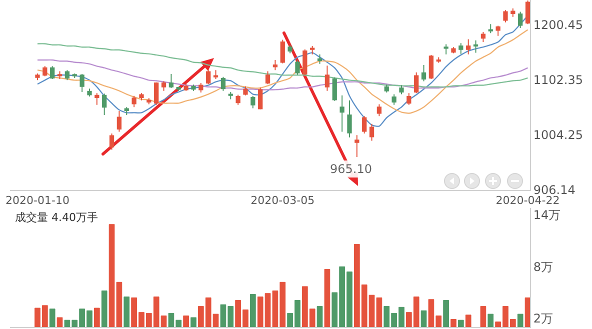  Describe the element at coordinates (543, 267) in the screenshot. I see `y-tick-label: 8万` at that location.